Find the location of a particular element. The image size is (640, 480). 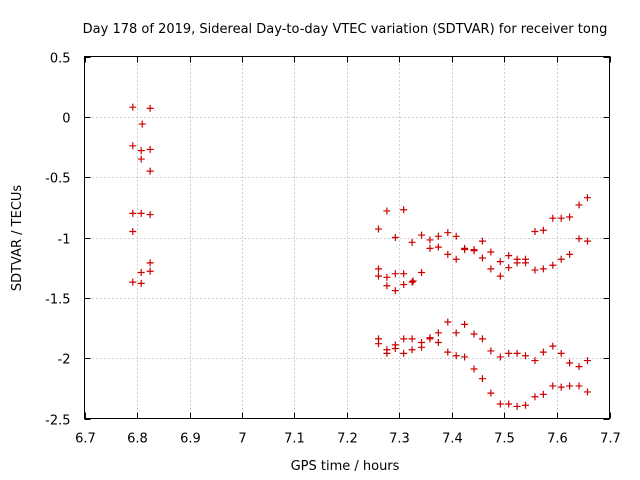

x-tick-label: 7.7 is located at coordinates (610, 439).